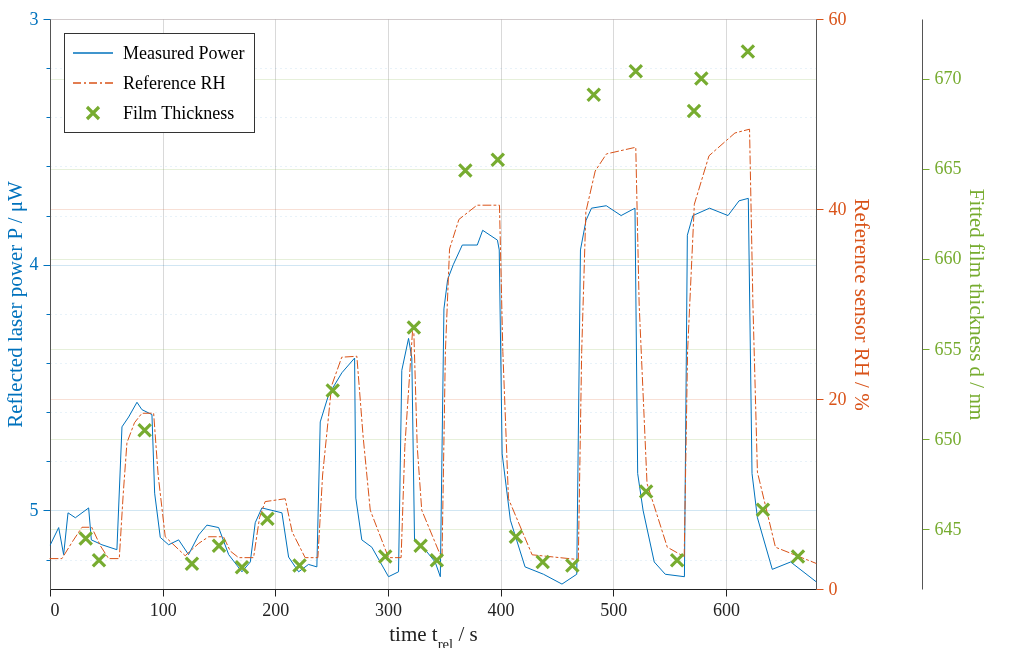 The height and width of the screenshot is (653, 1025). I want to click on x-tick-label: 500, so click(614, 609).